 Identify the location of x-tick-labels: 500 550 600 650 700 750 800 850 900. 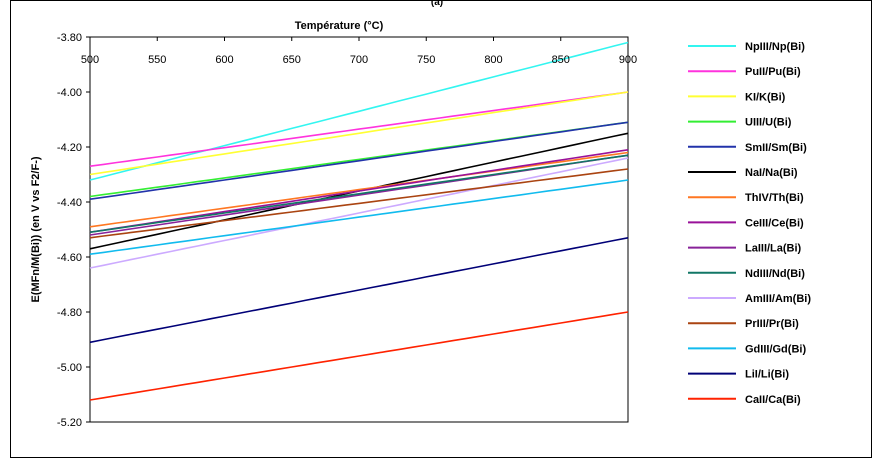
(359, 51).